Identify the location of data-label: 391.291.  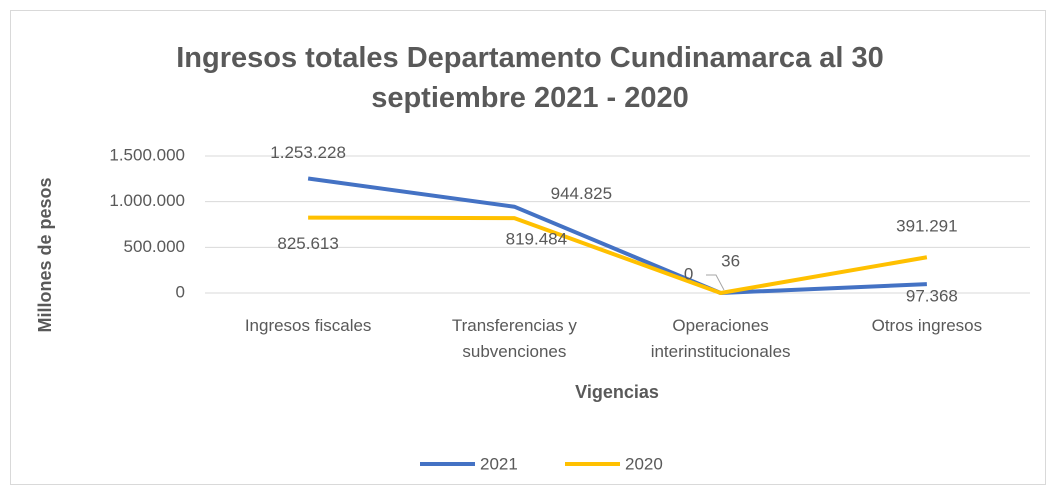
(926, 226).